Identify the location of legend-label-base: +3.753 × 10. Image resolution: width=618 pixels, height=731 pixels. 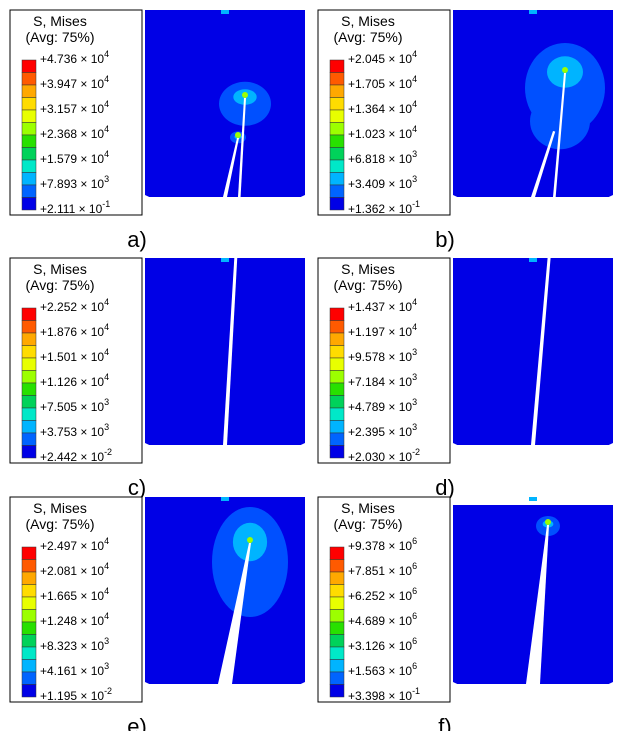
(72, 432).